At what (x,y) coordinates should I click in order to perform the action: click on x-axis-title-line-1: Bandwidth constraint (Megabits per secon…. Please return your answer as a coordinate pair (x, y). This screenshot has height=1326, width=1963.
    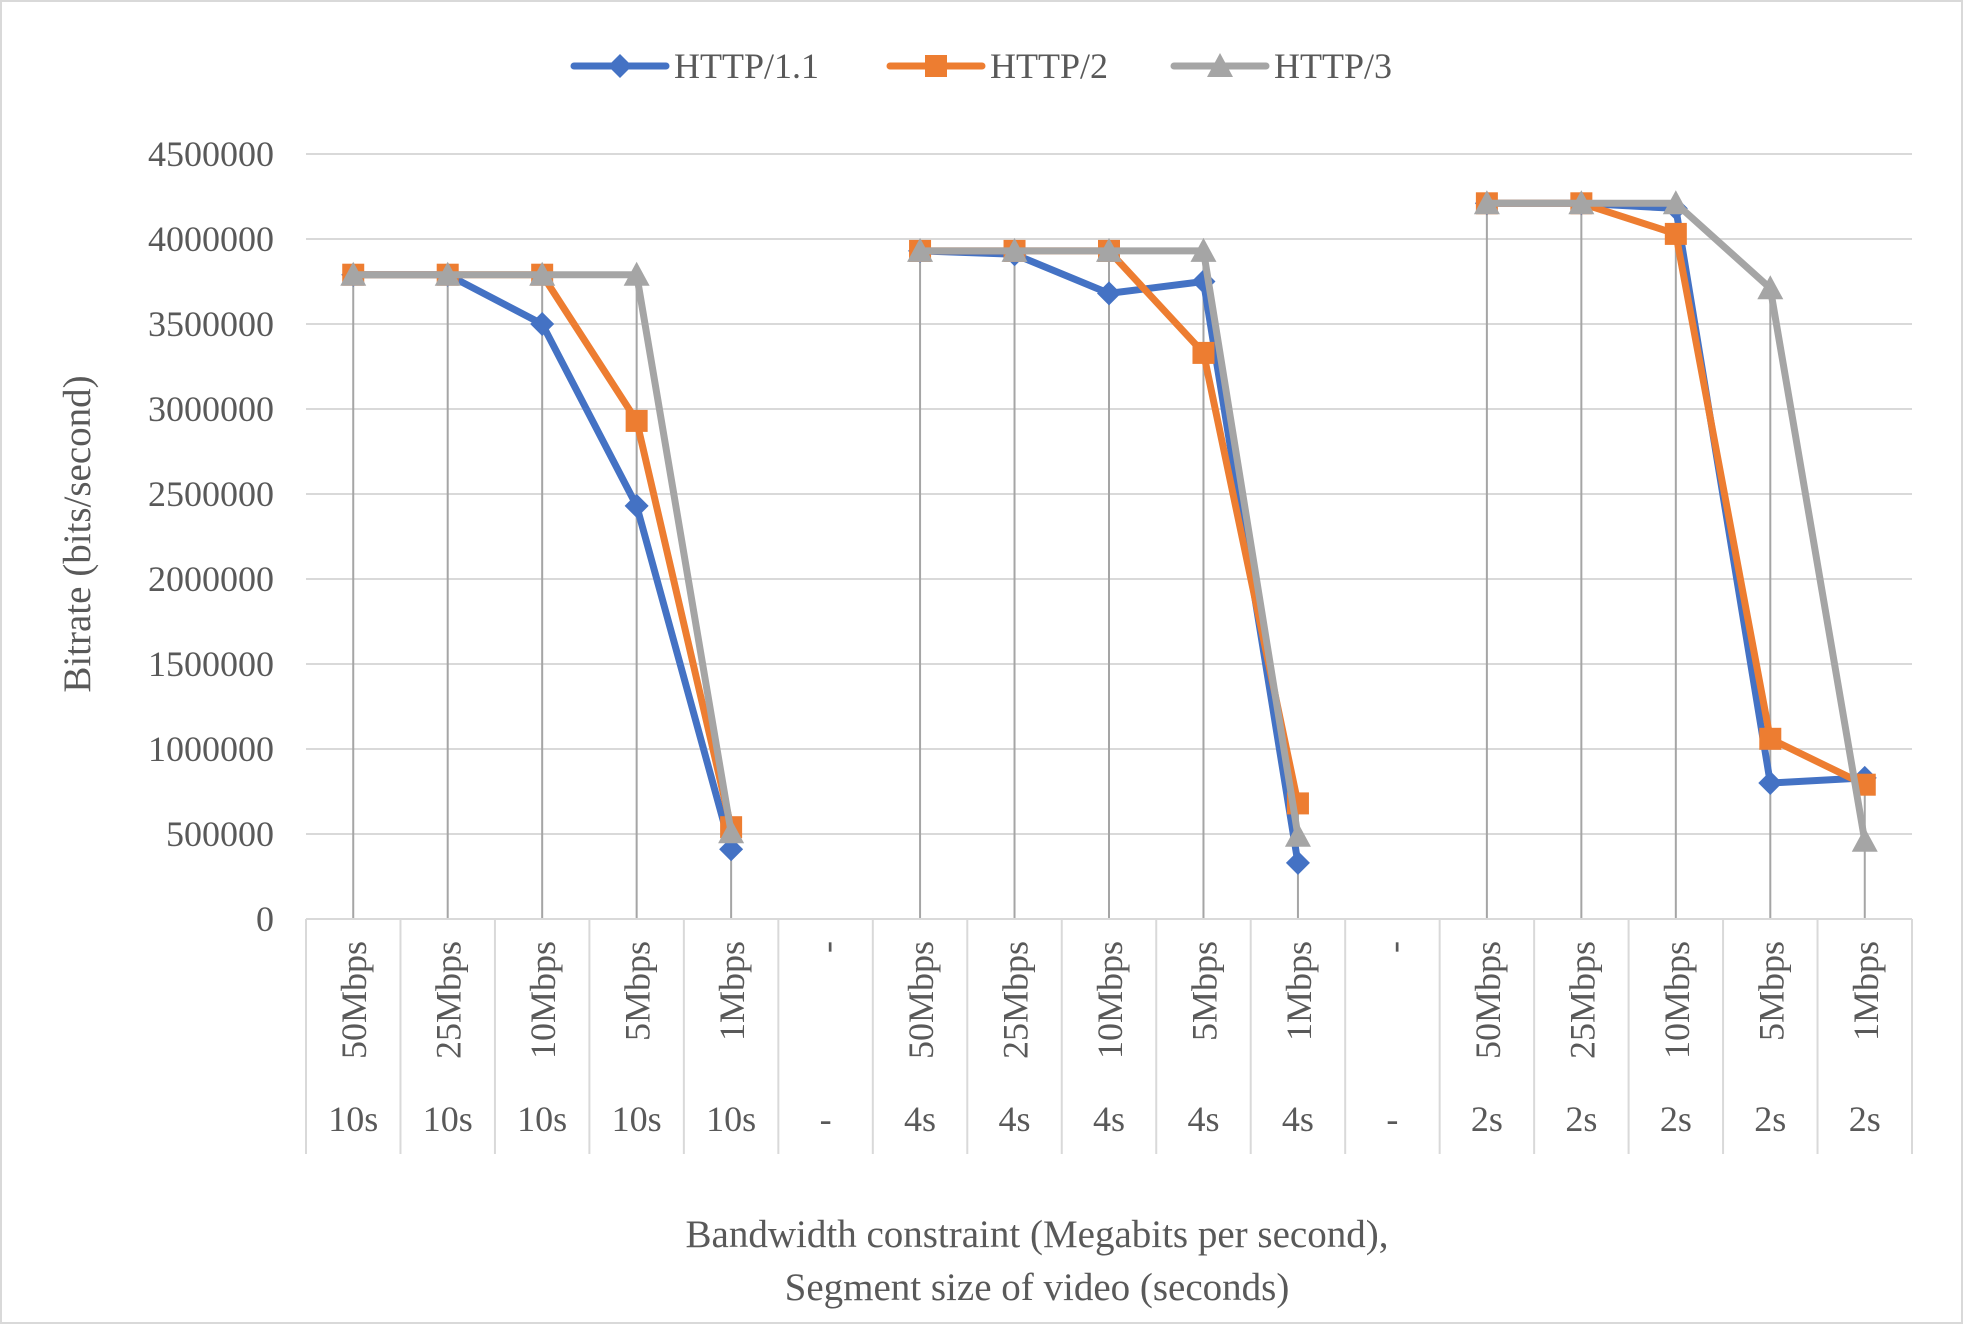
    Looking at the image, I should click on (1037, 1234).